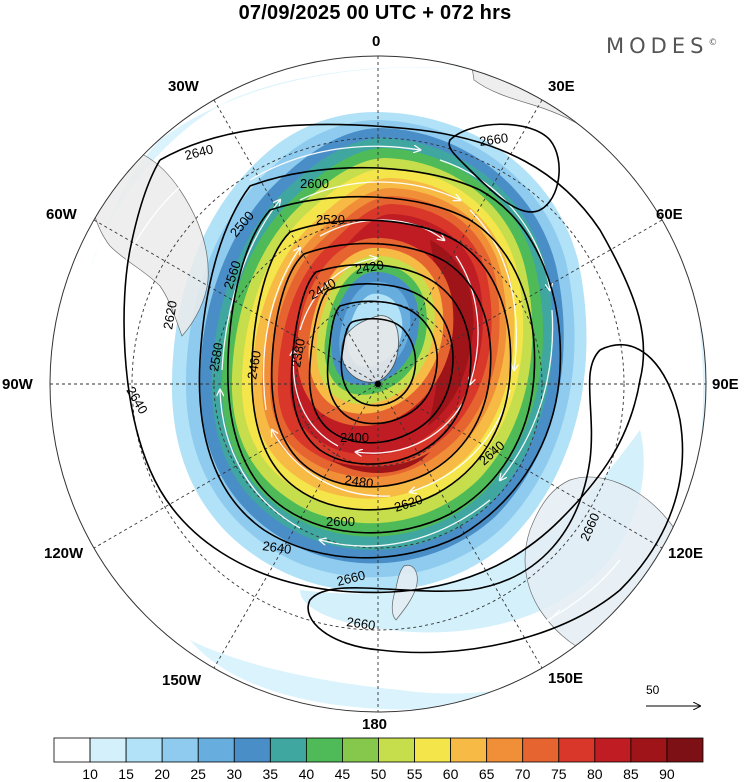 The image size is (750, 782). Describe the element at coordinates (380, 463) in the screenshot. I see `vortex-ring-90b` at that location.